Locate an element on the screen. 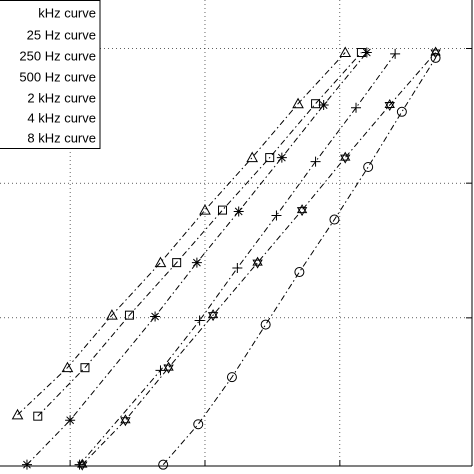 This screenshot has width=474, height=474. legend-label: 4 kHz curve is located at coordinates (61, 117).